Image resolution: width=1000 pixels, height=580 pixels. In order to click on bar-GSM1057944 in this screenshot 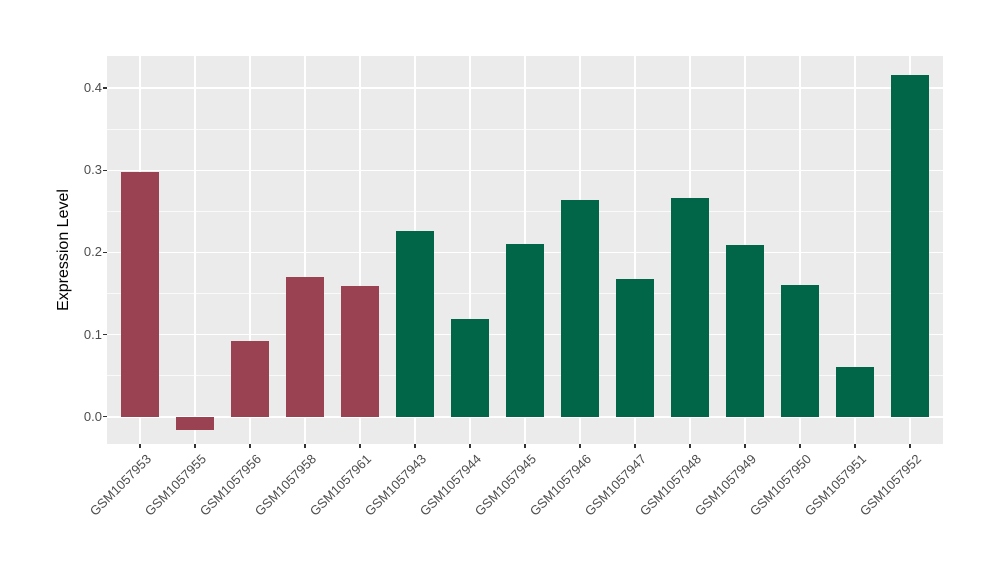, I will do `click(470, 368)`.